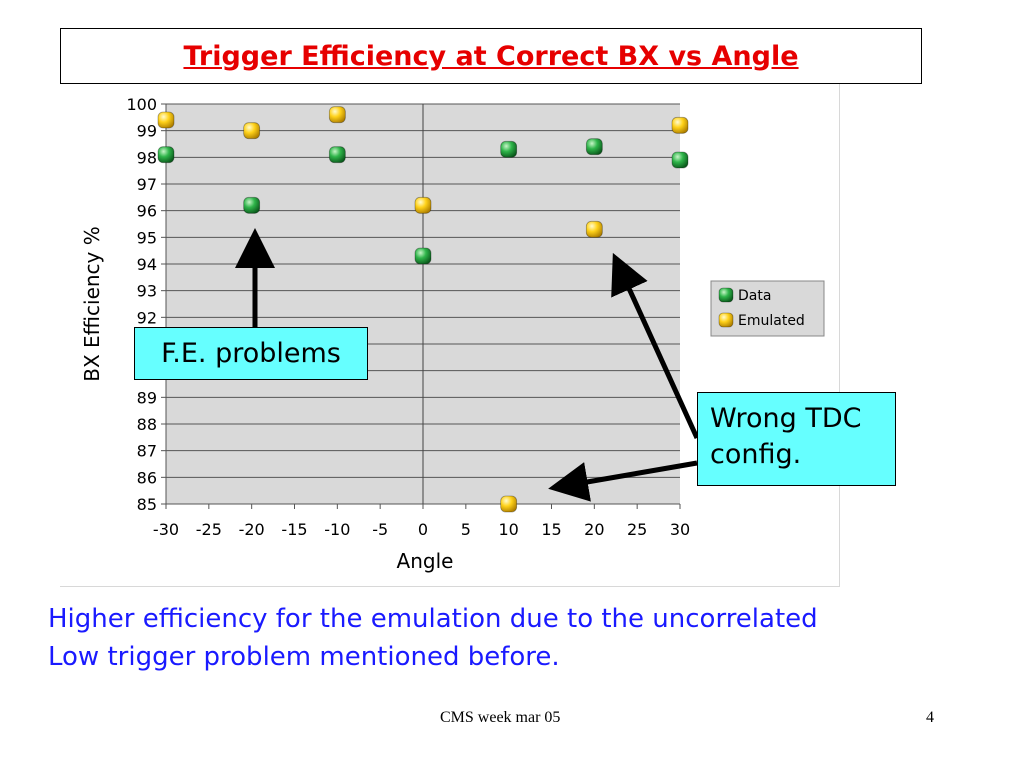 The image size is (1024, 768). Describe the element at coordinates (786, 418) in the screenshot. I see `wrong-tdc-line-1: Wrong TDC` at that location.